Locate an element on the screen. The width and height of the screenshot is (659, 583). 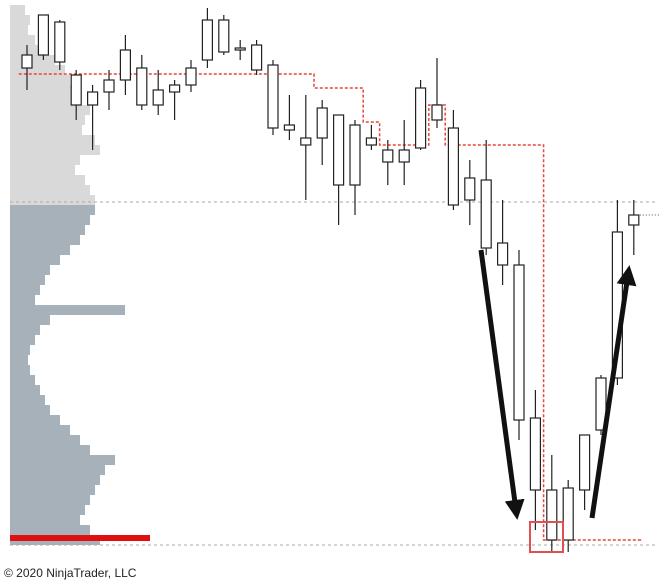
highlight-box is located at coordinates (546, 537).